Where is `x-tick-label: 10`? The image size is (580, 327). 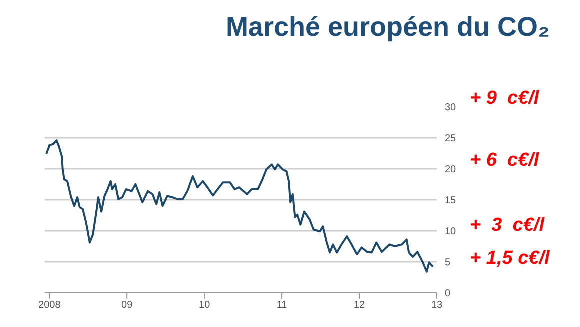
x-tick-label: 10 is located at coordinates (205, 306).